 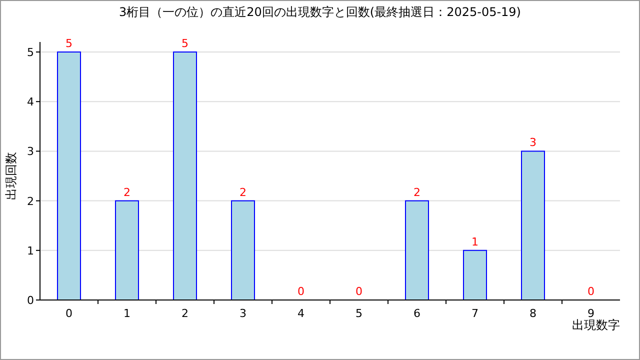 I want to click on y-tick-label: 2, so click(x=30, y=201).